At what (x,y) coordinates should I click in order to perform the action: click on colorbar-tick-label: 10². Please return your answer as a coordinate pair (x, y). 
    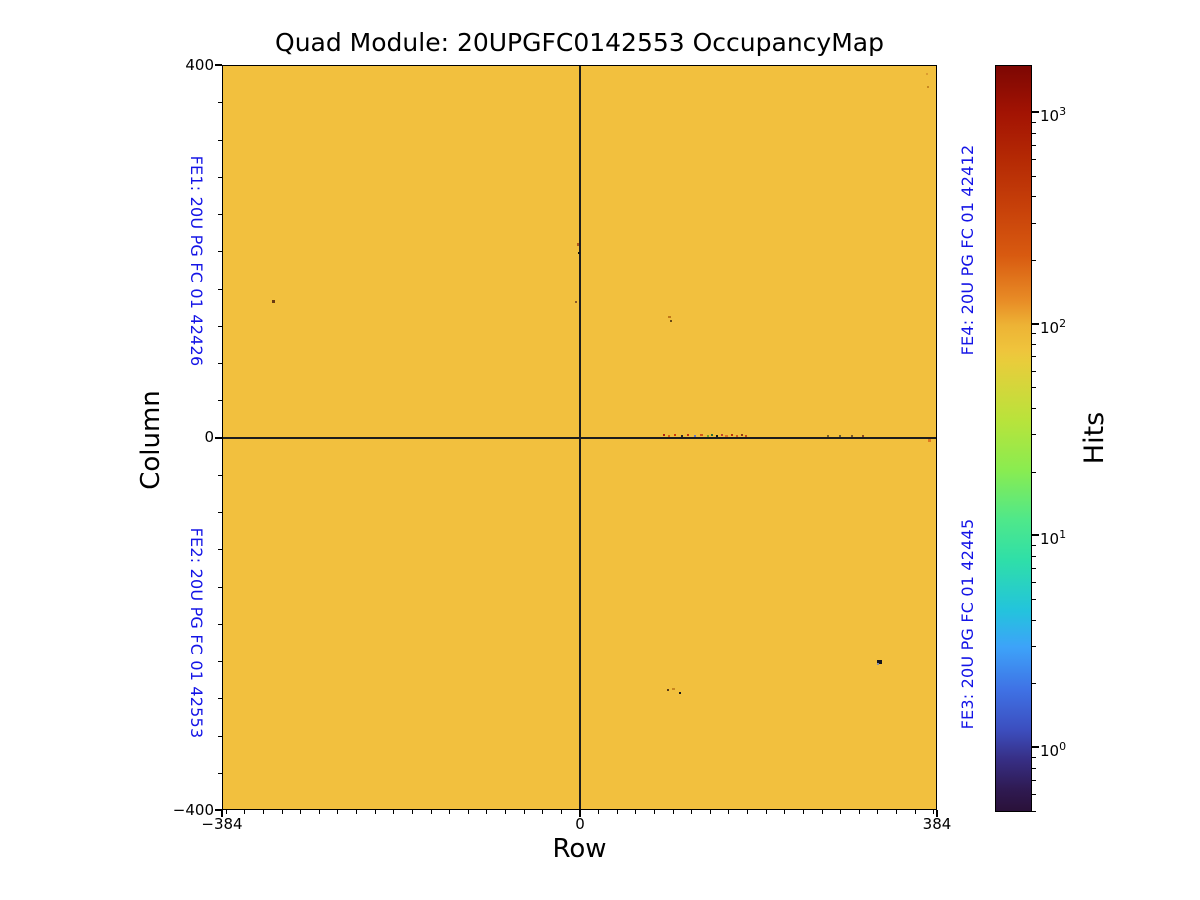
    Looking at the image, I should click on (1053, 326).